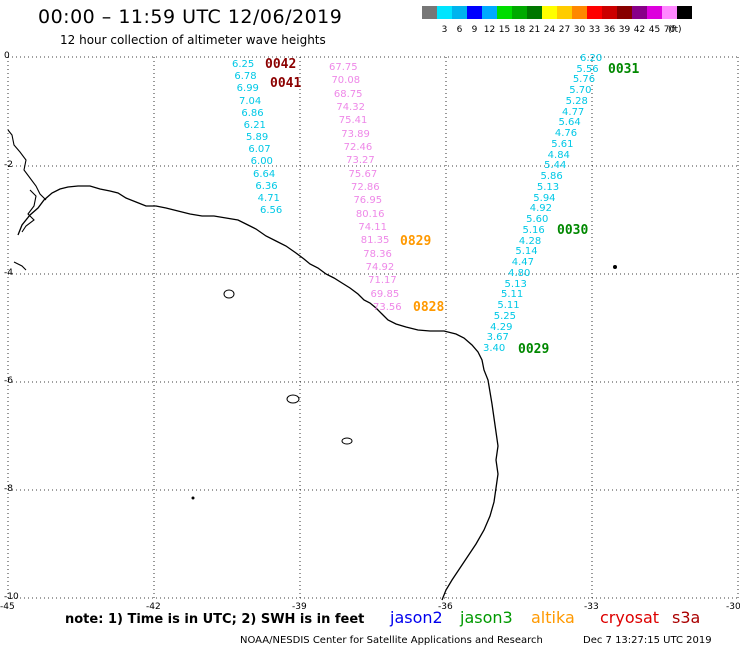 The image size is (740, 650). Describe the element at coordinates (494, 348) in the screenshot. I see `wave-height-label: 3.40` at that location.